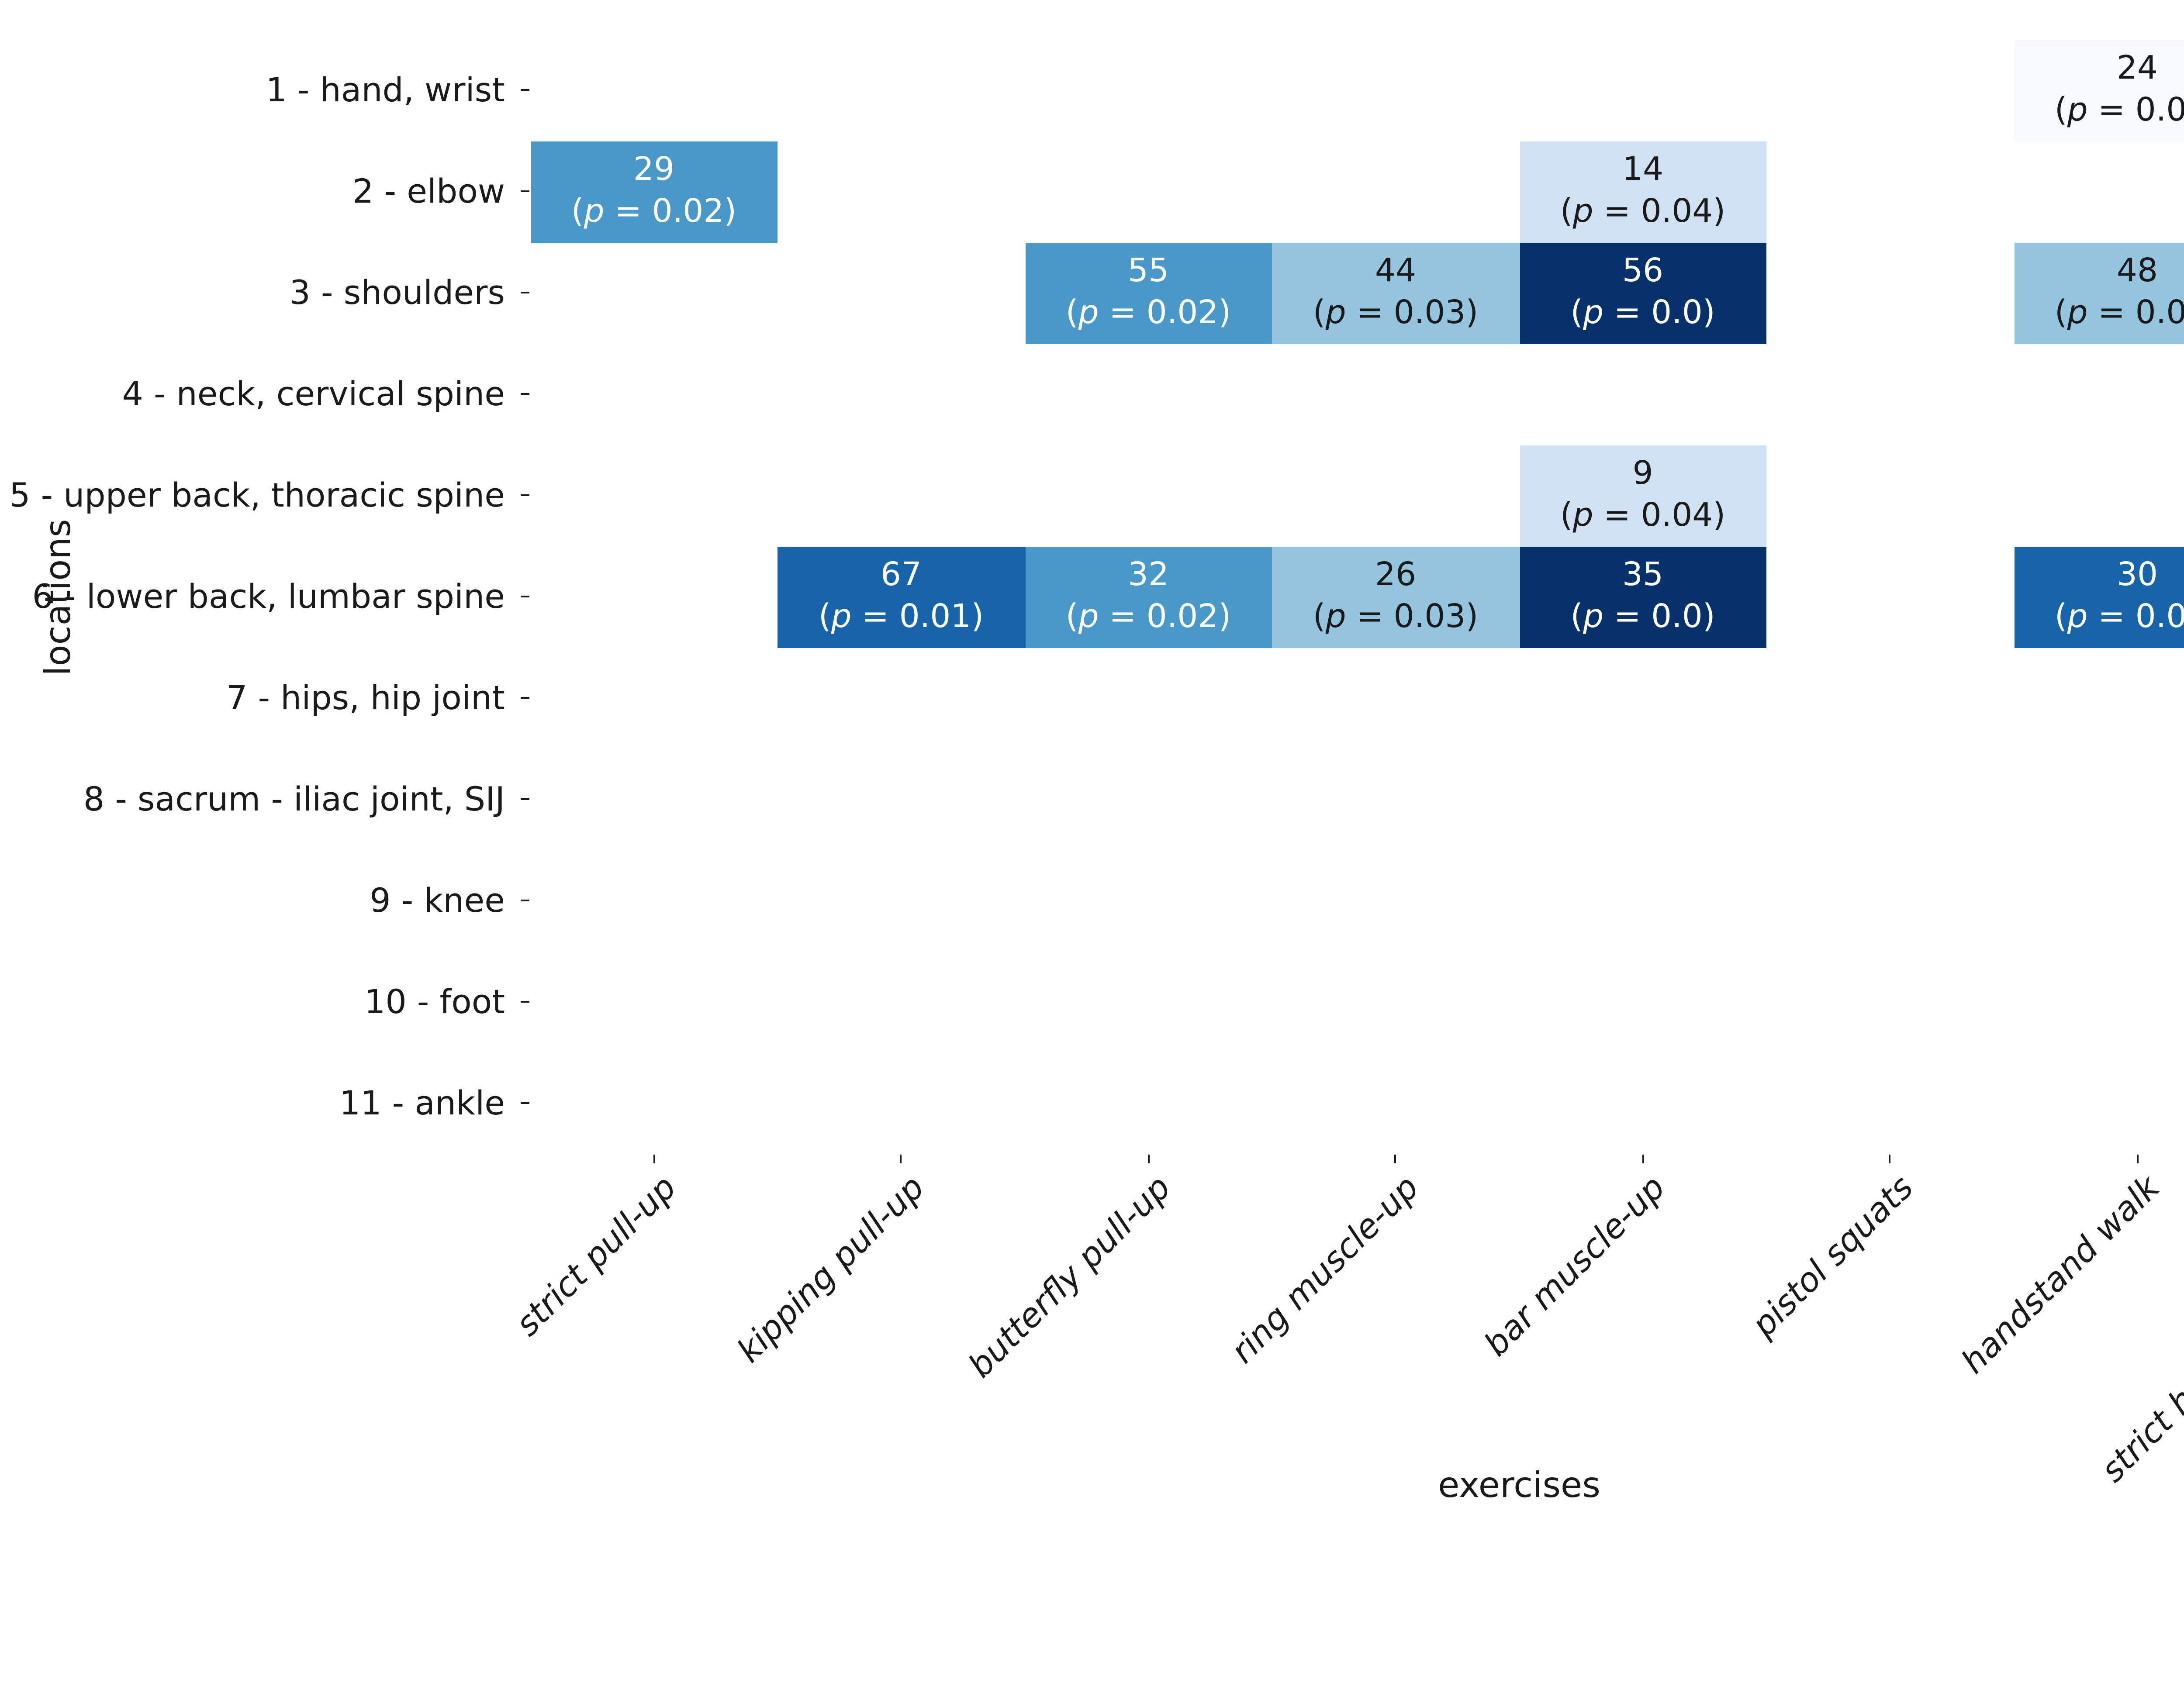 The width and height of the screenshot is (2184, 1690). Describe the element at coordinates (1642, 597) in the screenshot. I see `heatmap-cell: 35 (p = 0.0)` at that location.